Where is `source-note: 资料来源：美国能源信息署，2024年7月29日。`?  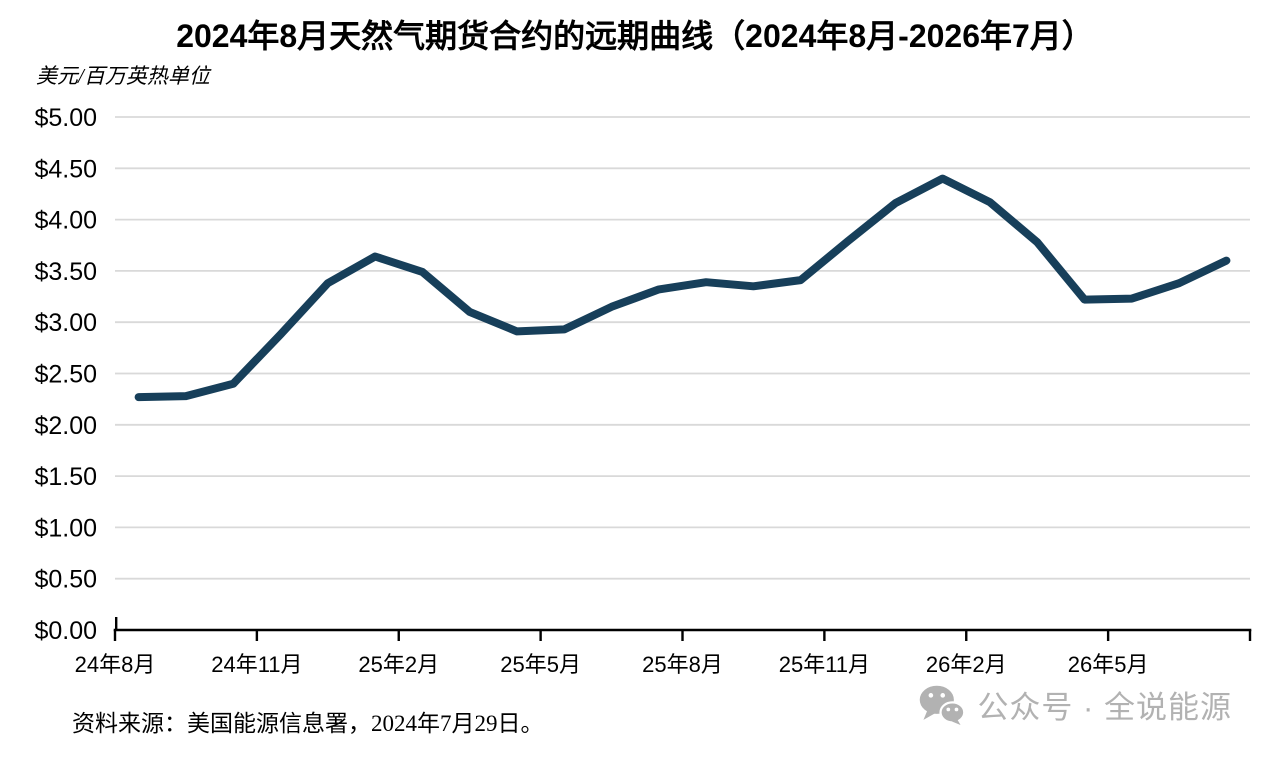 source-note: 资料来源：美国能源信息署，2024年7月29日。 is located at coordinates (308, 723).